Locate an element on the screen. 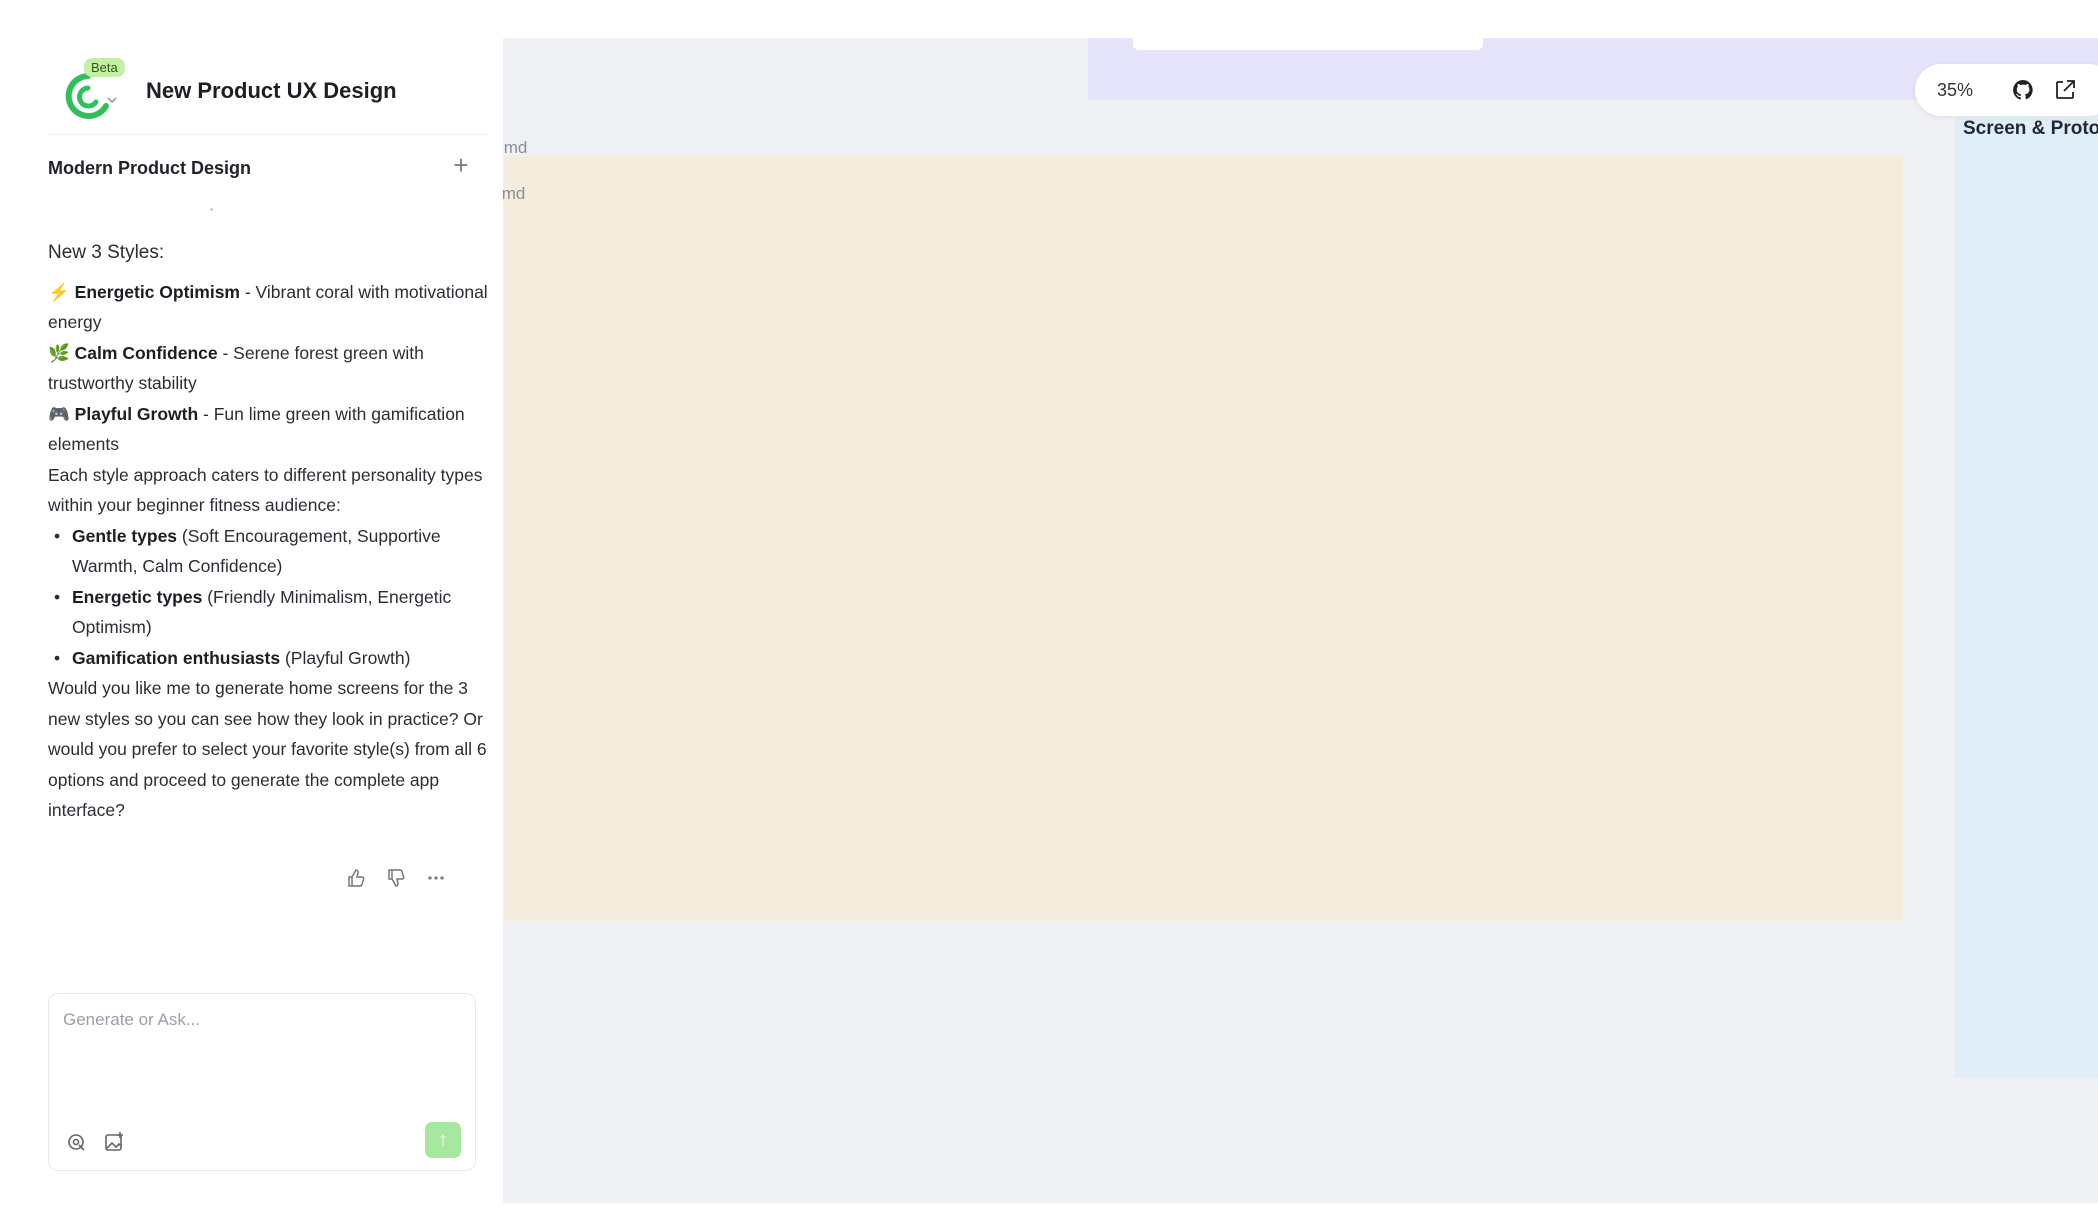 The image size is (2098, 1228). github-icon is located at coordinates (2023, 90).